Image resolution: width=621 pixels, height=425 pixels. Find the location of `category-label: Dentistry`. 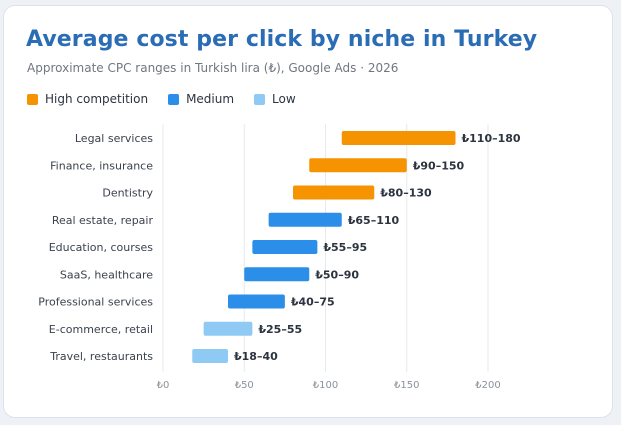

category-label: Dentistry is located at coordinates (127, 193).